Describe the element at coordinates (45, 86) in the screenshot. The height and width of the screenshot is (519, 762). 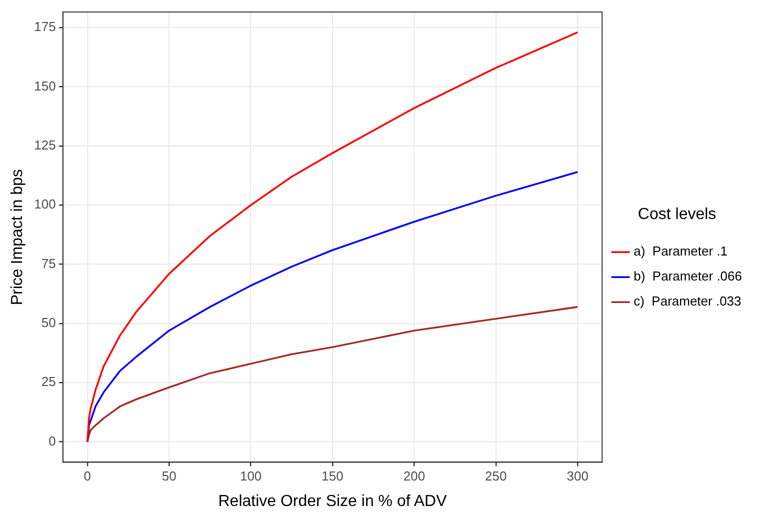
I see `y-tick-label: 150` at that location.